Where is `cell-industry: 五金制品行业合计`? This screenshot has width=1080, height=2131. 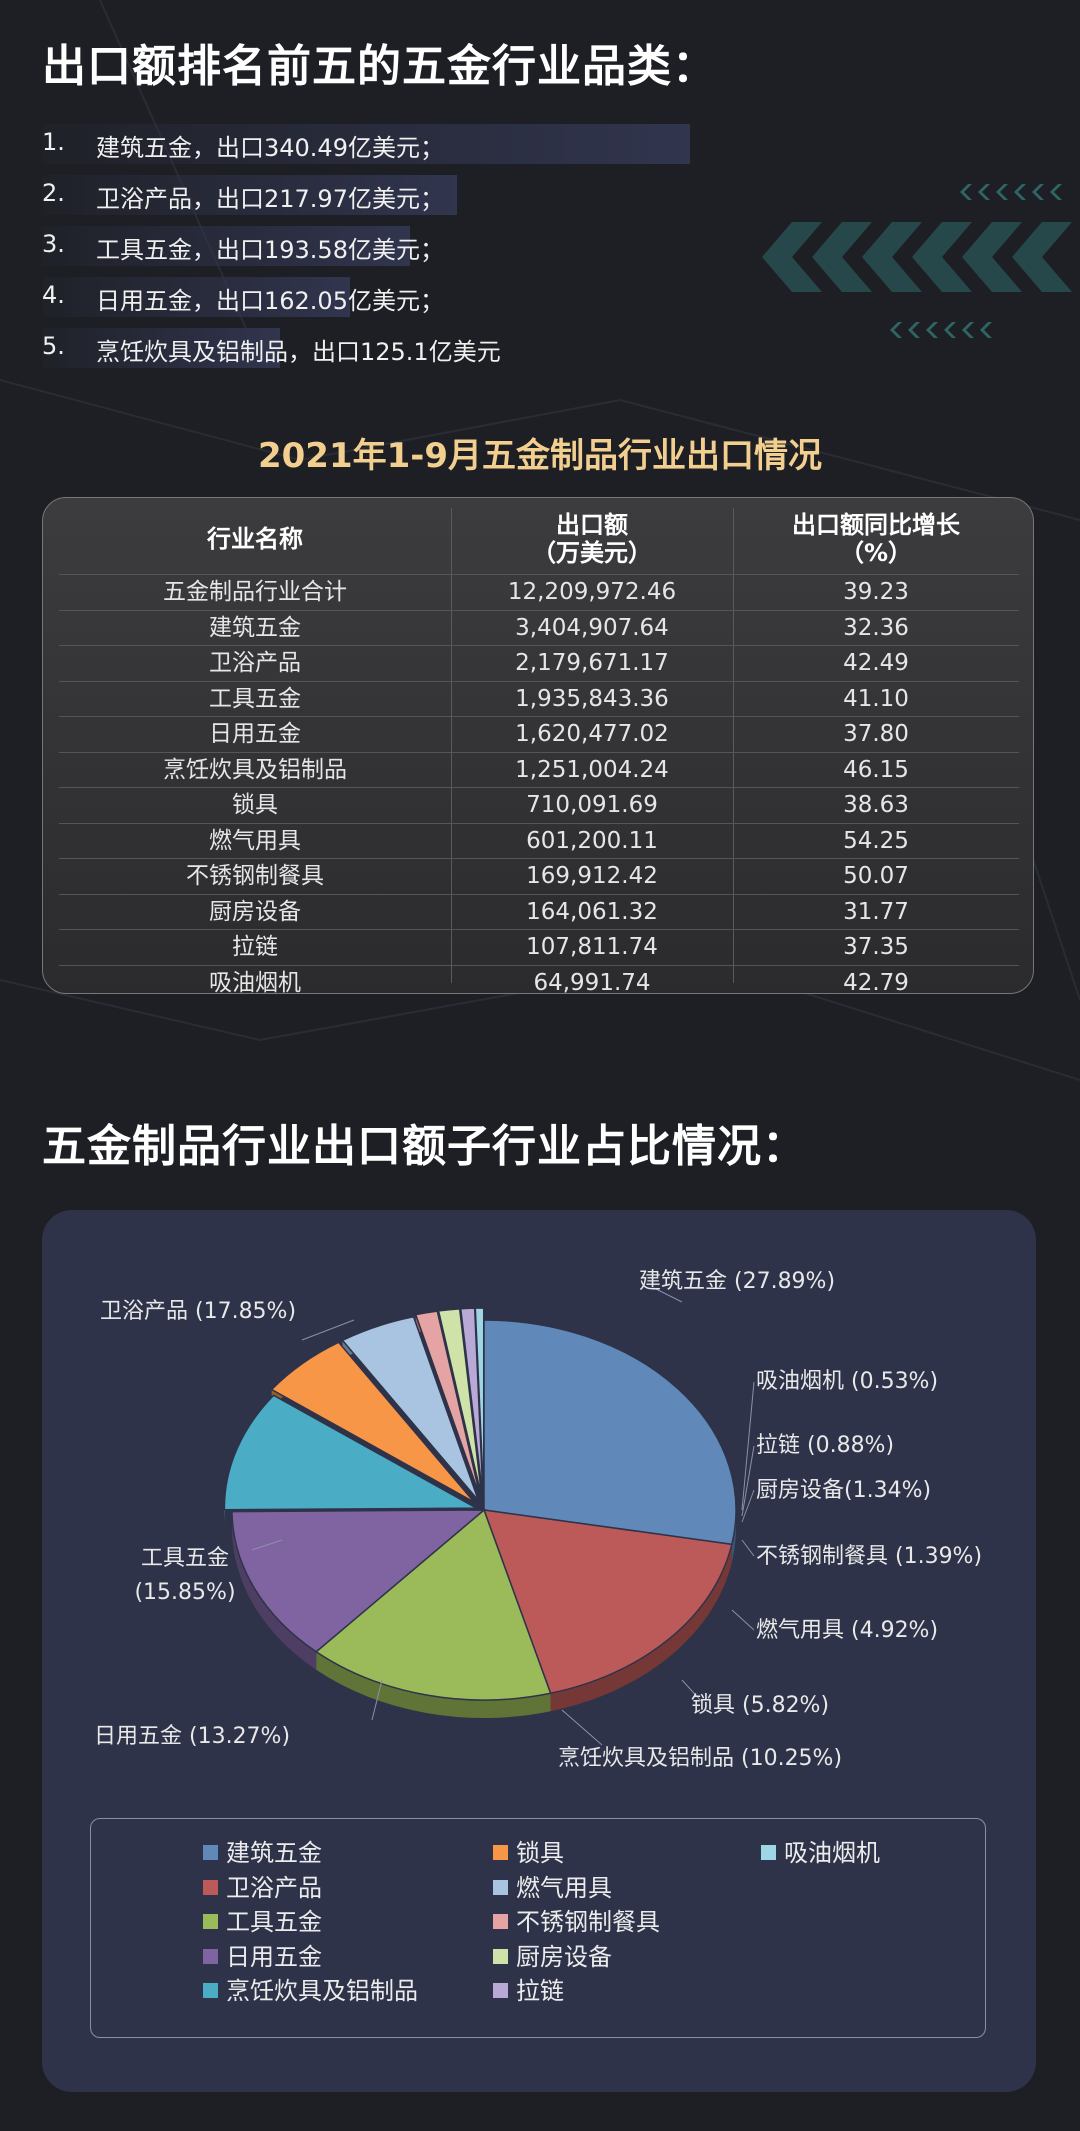 cell-industry: 五金制品行业合计 is located at coordinates (255, 592).